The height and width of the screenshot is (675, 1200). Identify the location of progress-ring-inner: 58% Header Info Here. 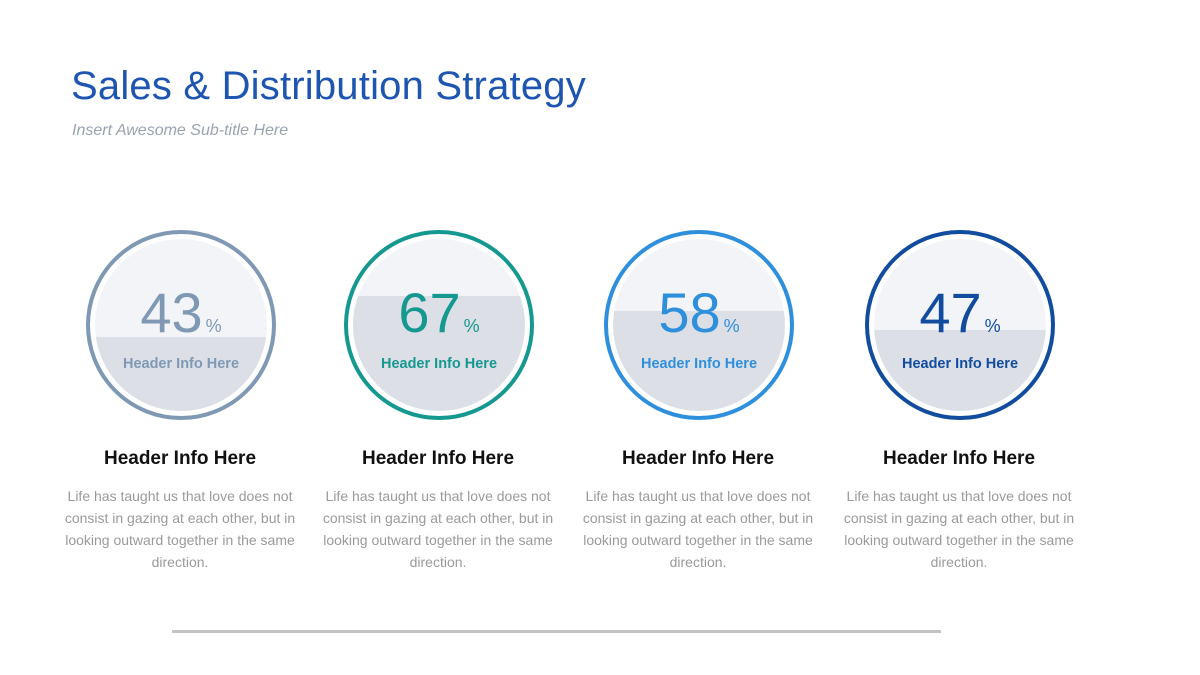
(699, 325).